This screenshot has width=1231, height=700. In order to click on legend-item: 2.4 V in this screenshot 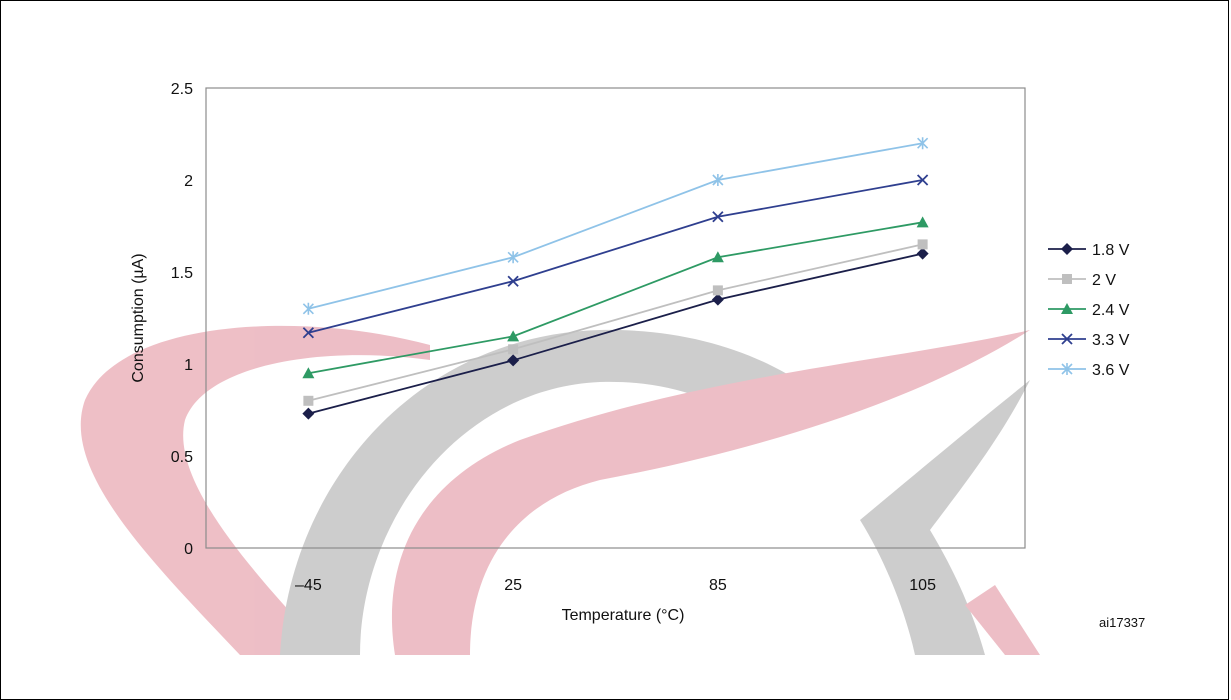, I will do `click(1089, 310)`.